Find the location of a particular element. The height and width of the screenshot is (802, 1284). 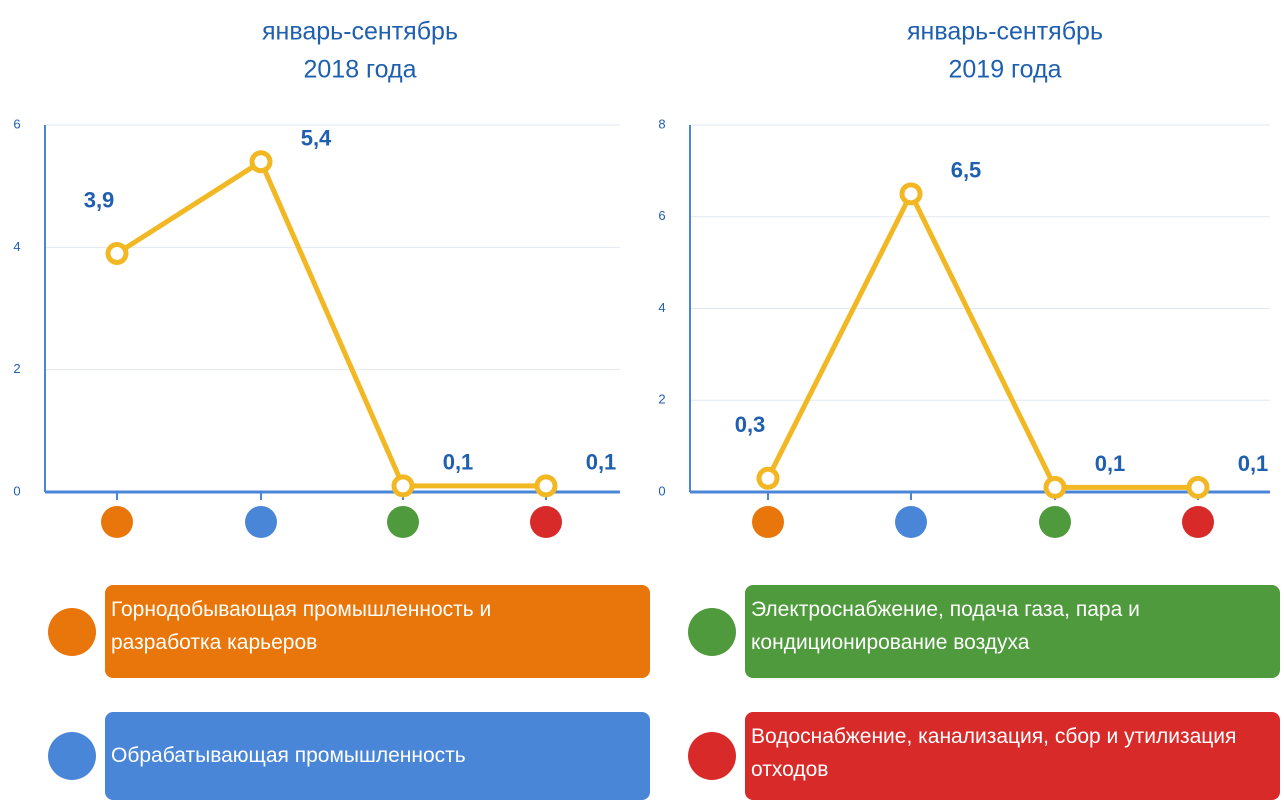

chart-title: 2018 года is located at coordinates (360, 70).